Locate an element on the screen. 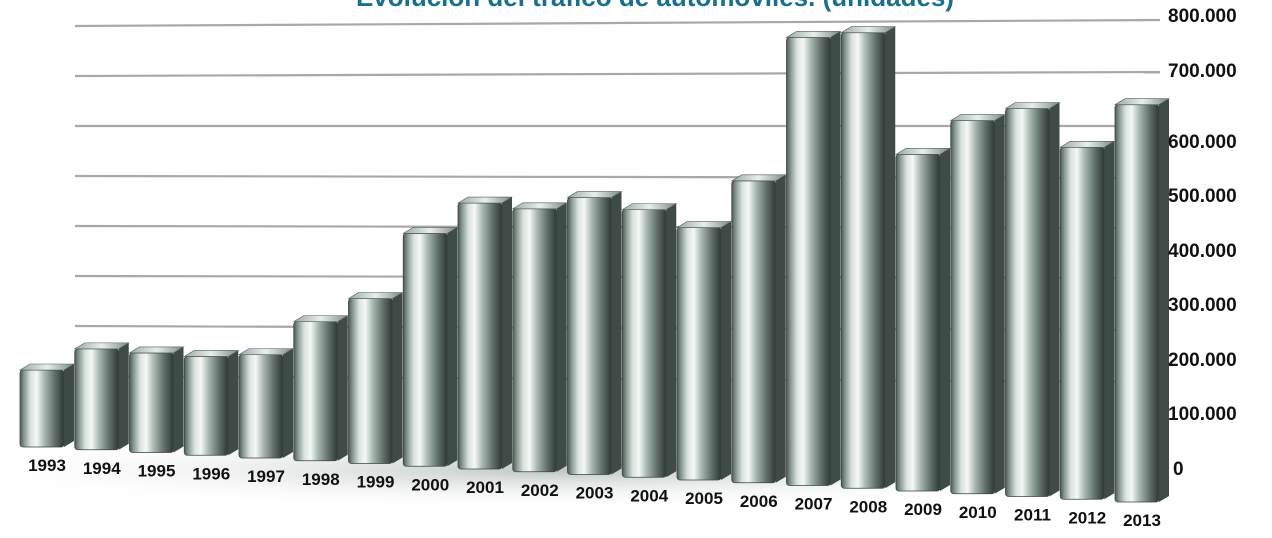  y-tick-label: 0 is located at coordinates (1178, 469).